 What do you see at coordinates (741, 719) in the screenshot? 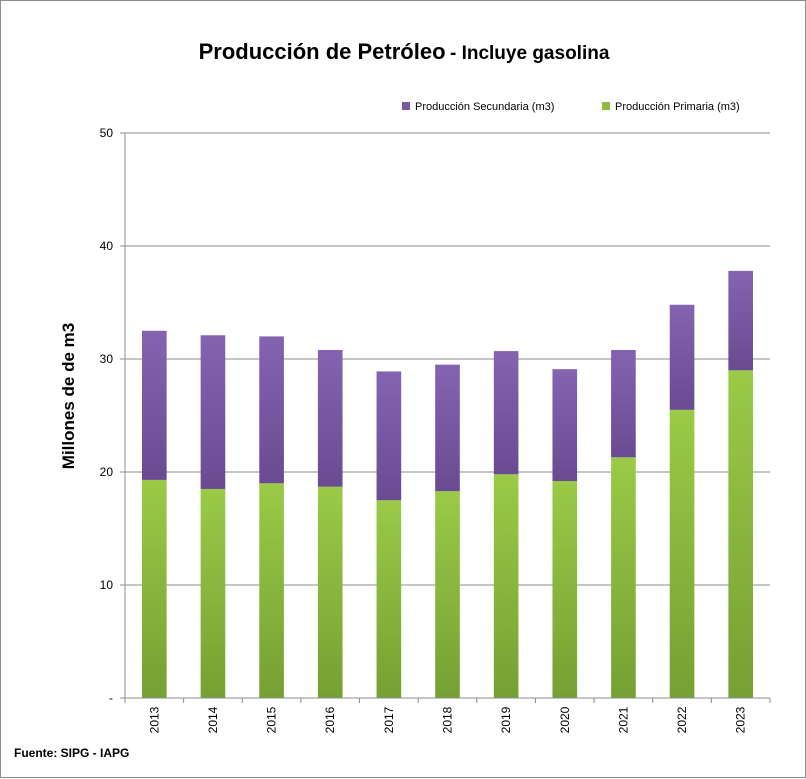
I see `x-tick-label: 2023` at bounding box center [741, 719].